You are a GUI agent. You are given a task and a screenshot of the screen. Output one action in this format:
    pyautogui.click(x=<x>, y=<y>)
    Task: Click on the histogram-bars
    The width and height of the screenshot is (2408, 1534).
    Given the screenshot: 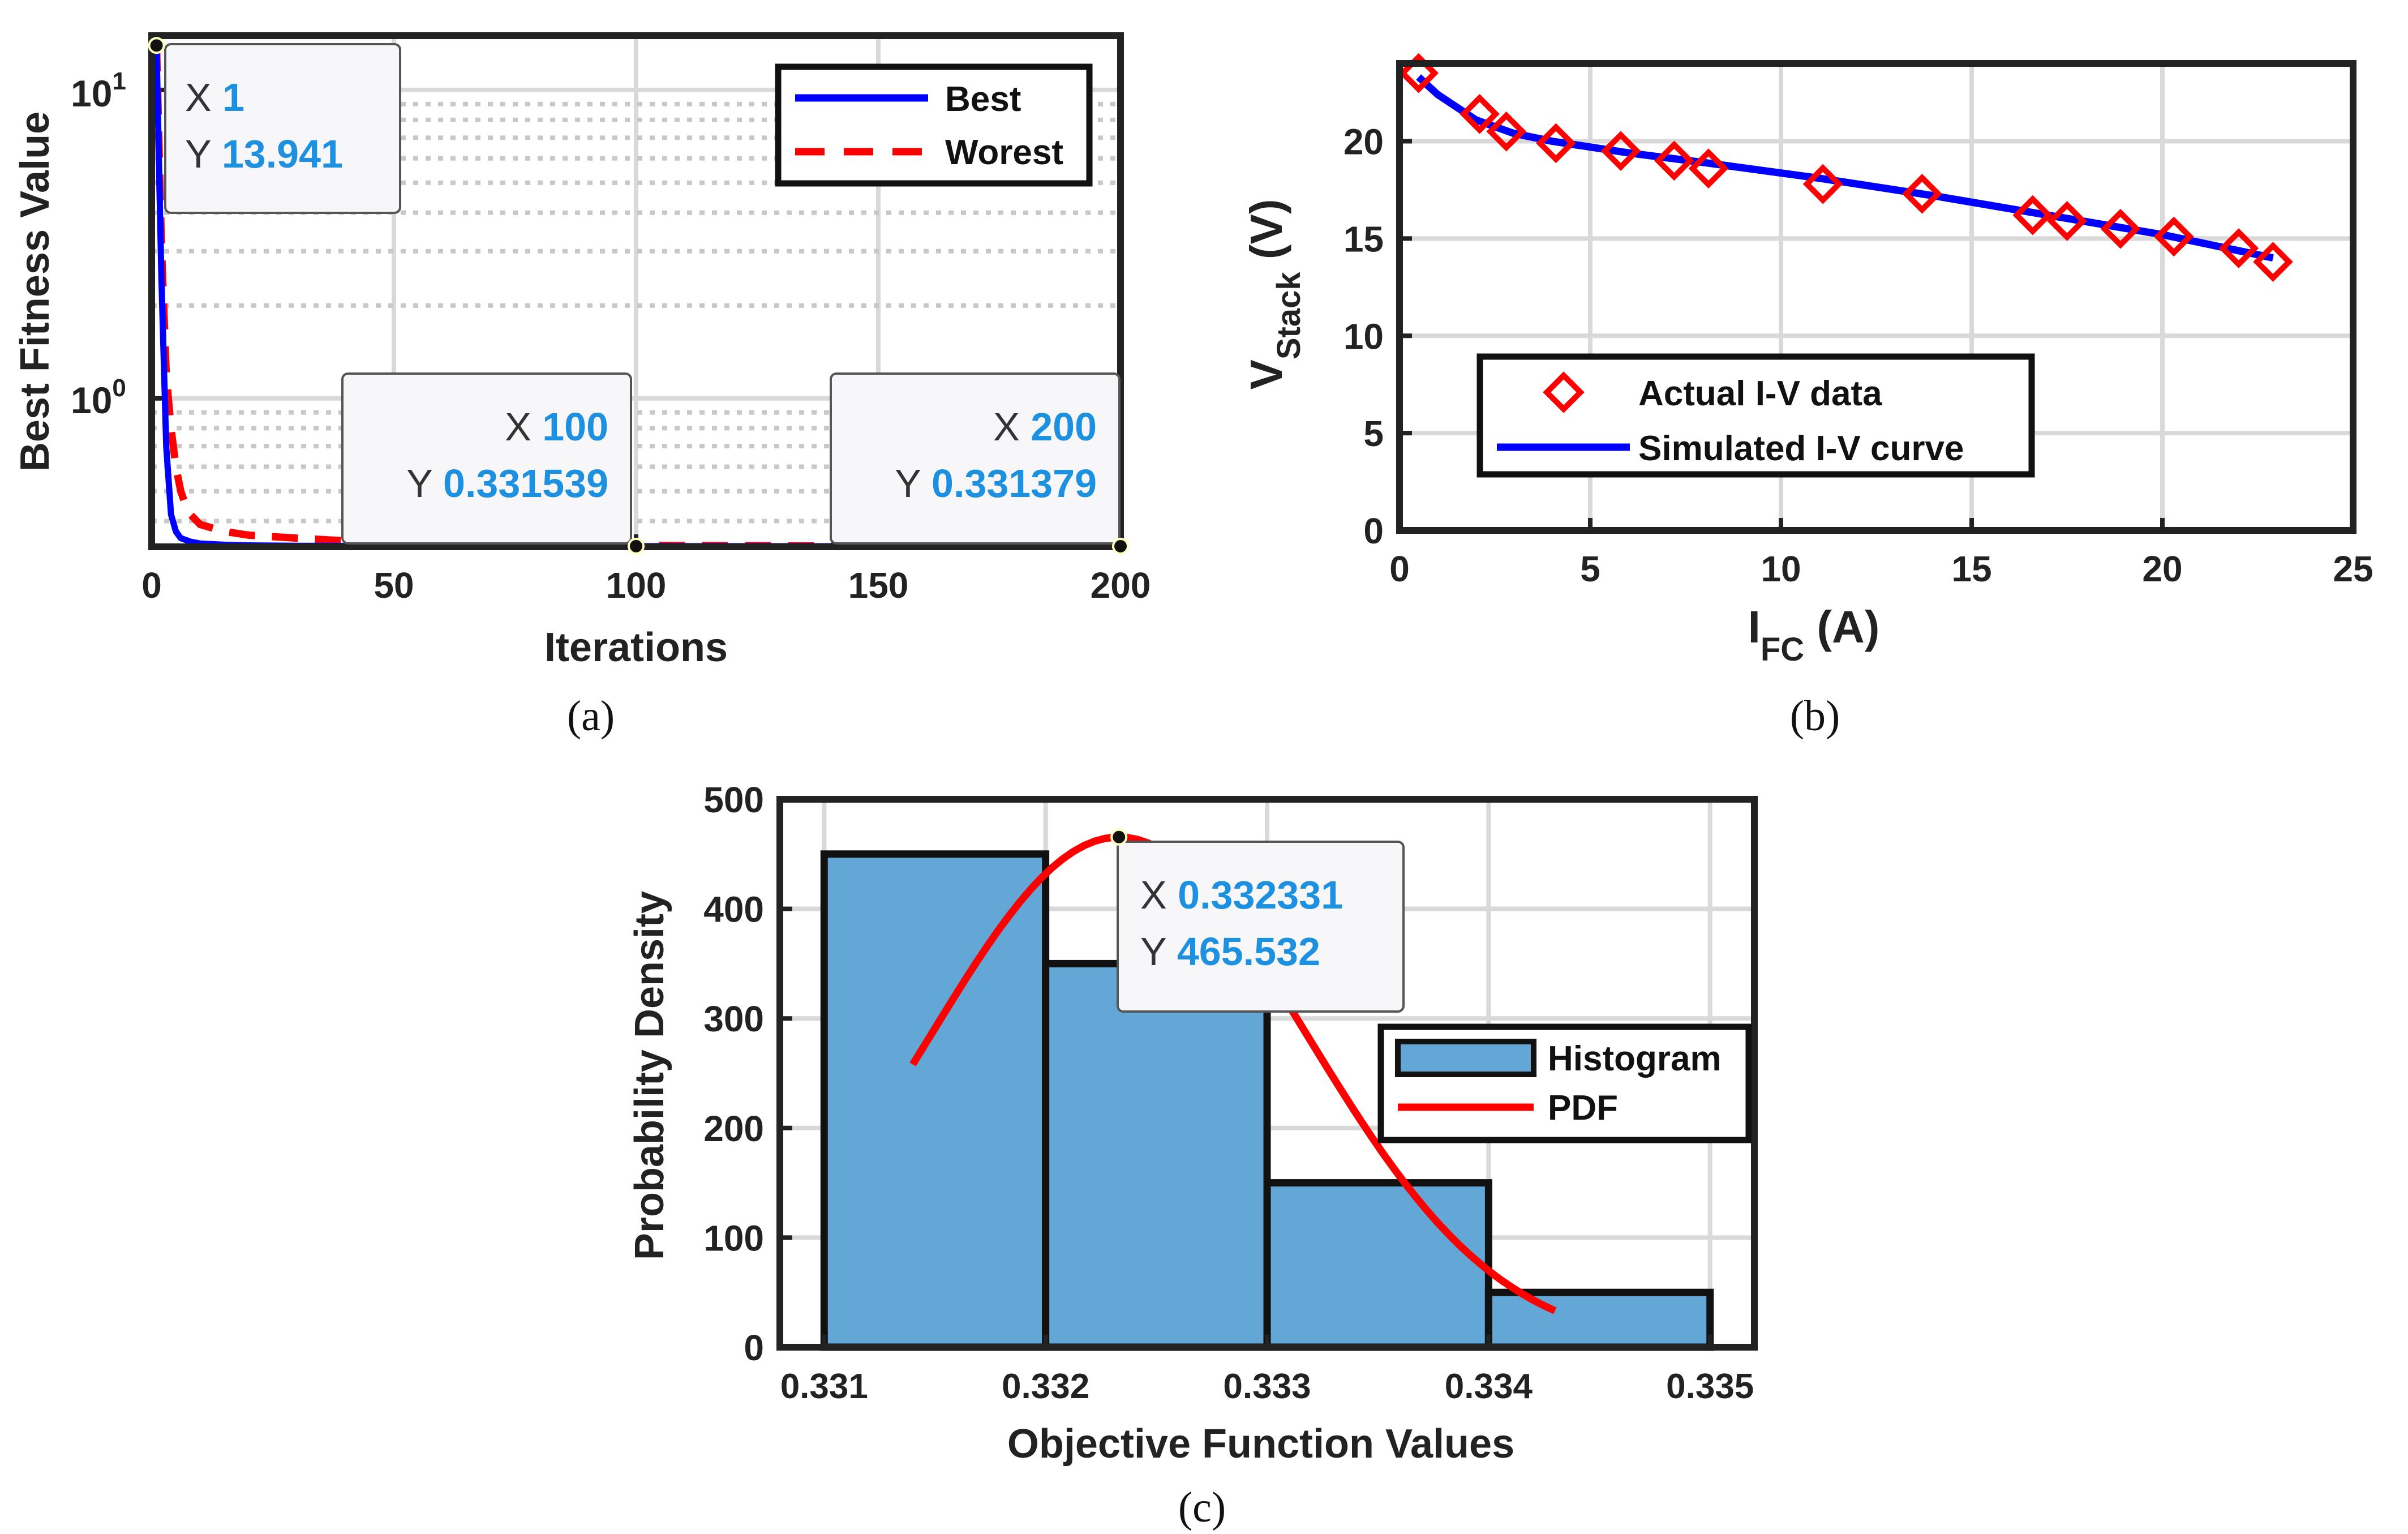 What is the action you would take?
    pyautogui.click(x=1267, y=1100)
    